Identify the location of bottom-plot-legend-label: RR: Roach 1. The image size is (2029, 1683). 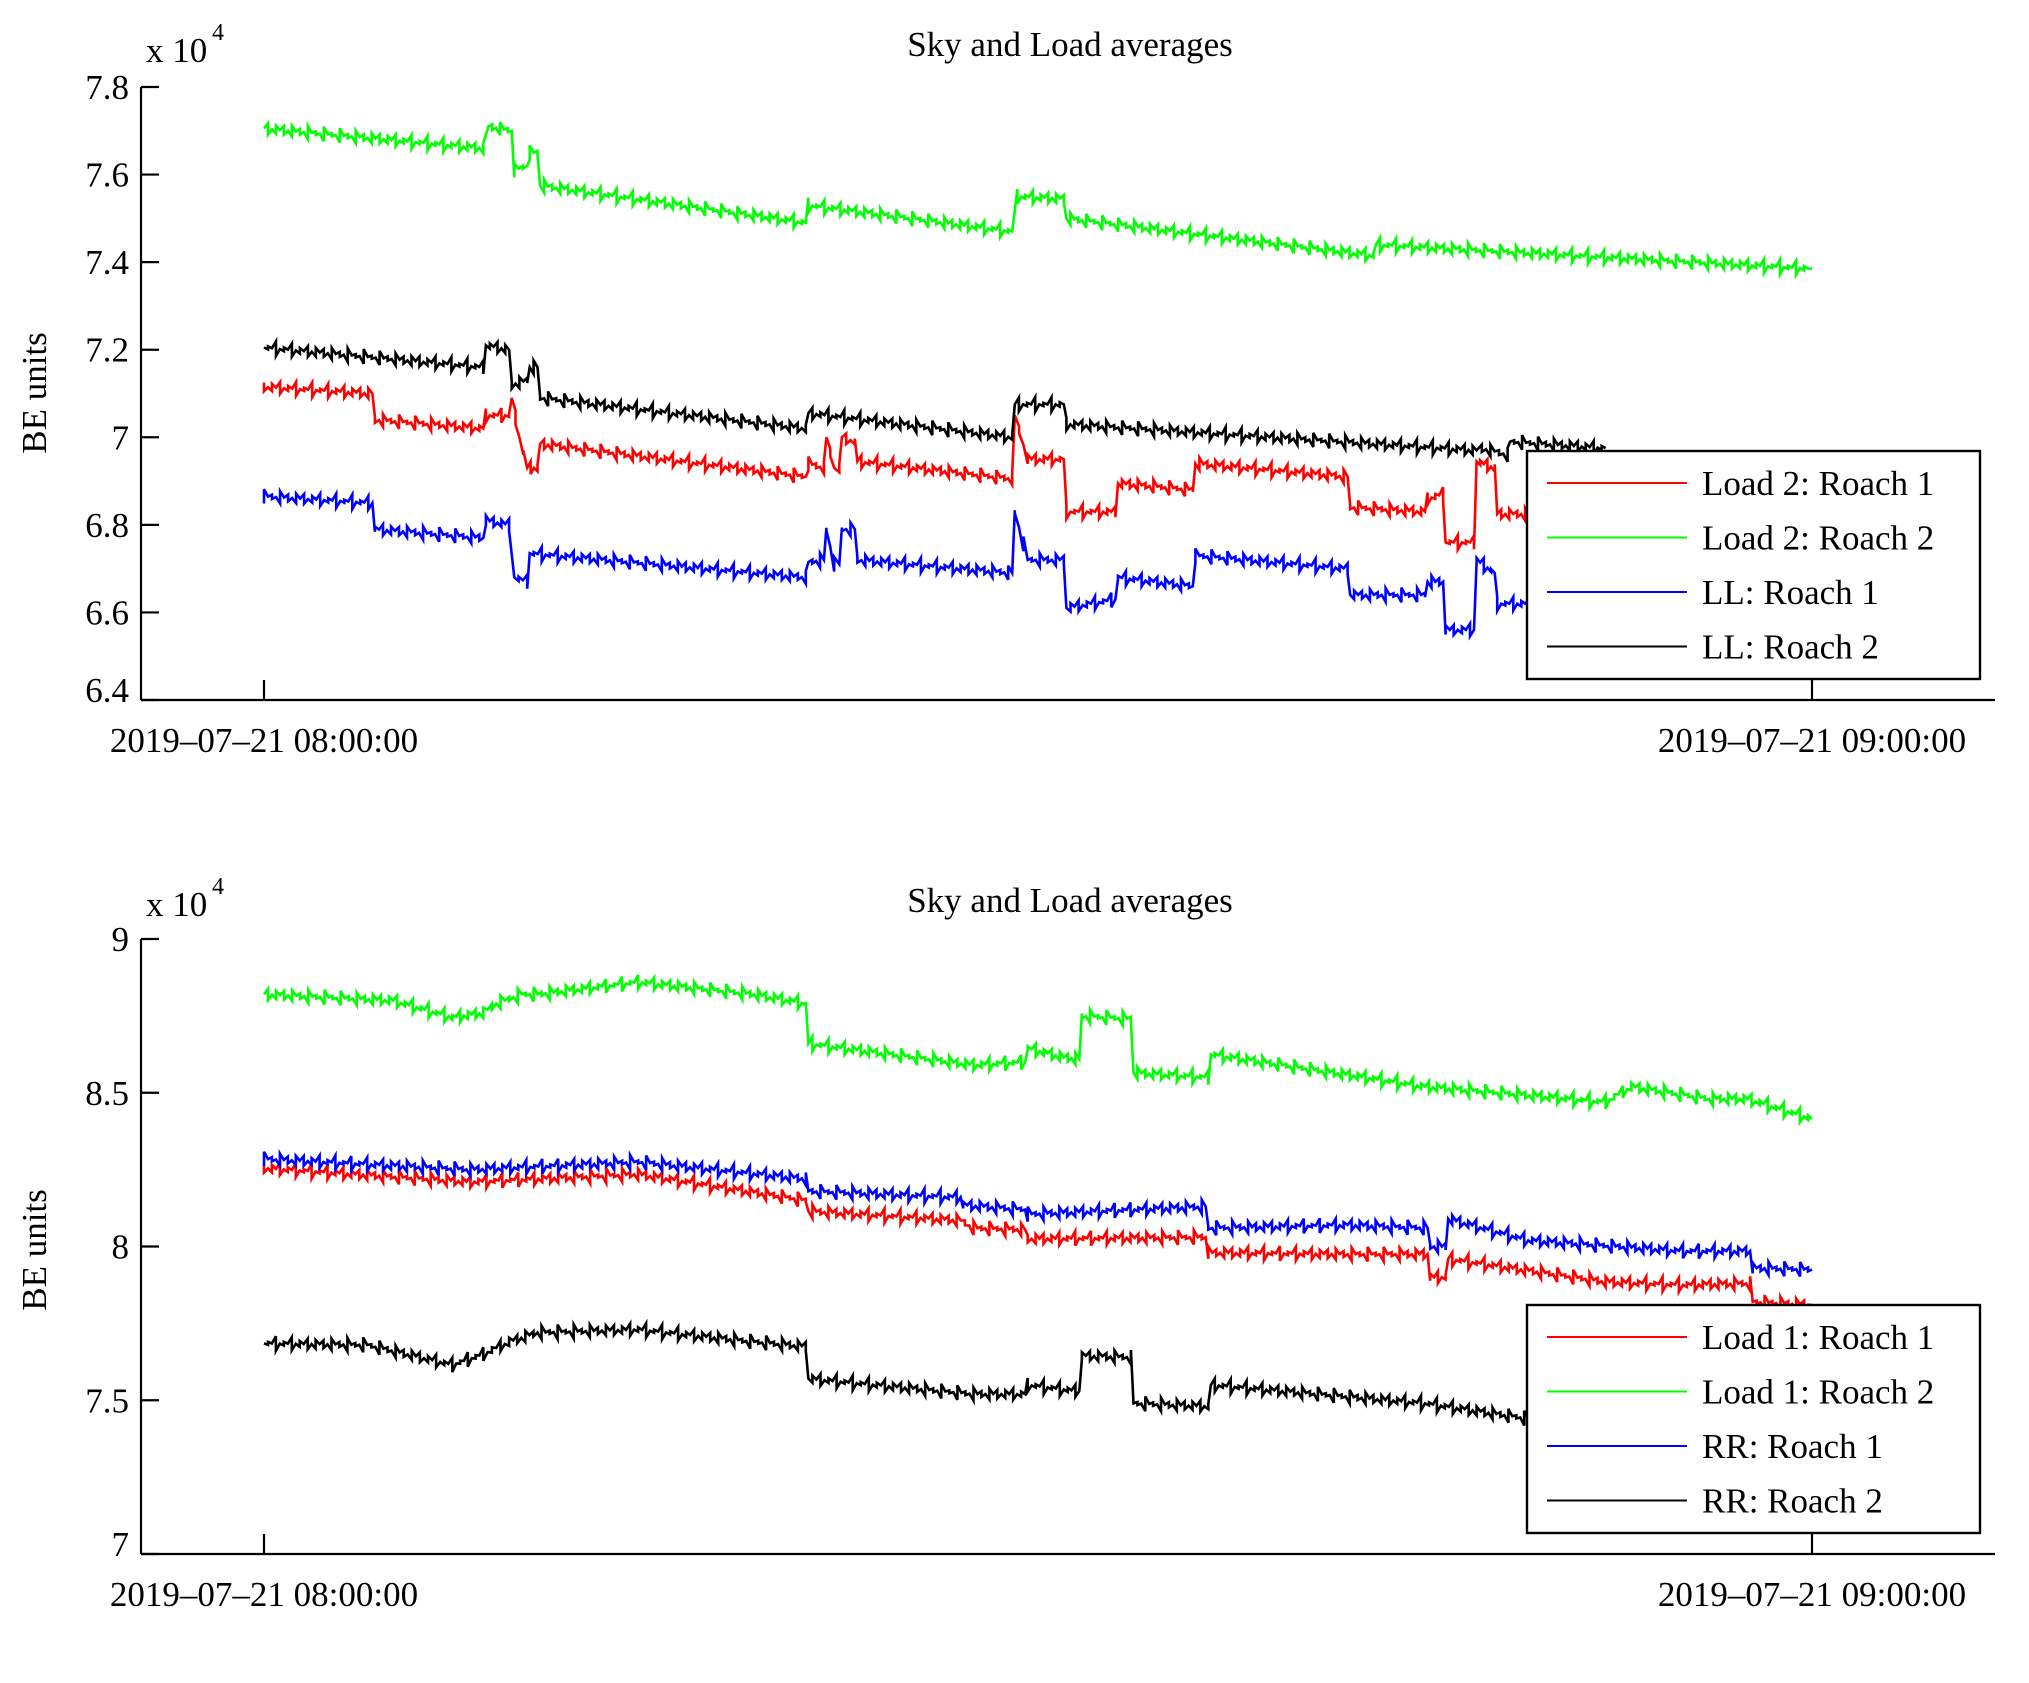
(1792, 1446).